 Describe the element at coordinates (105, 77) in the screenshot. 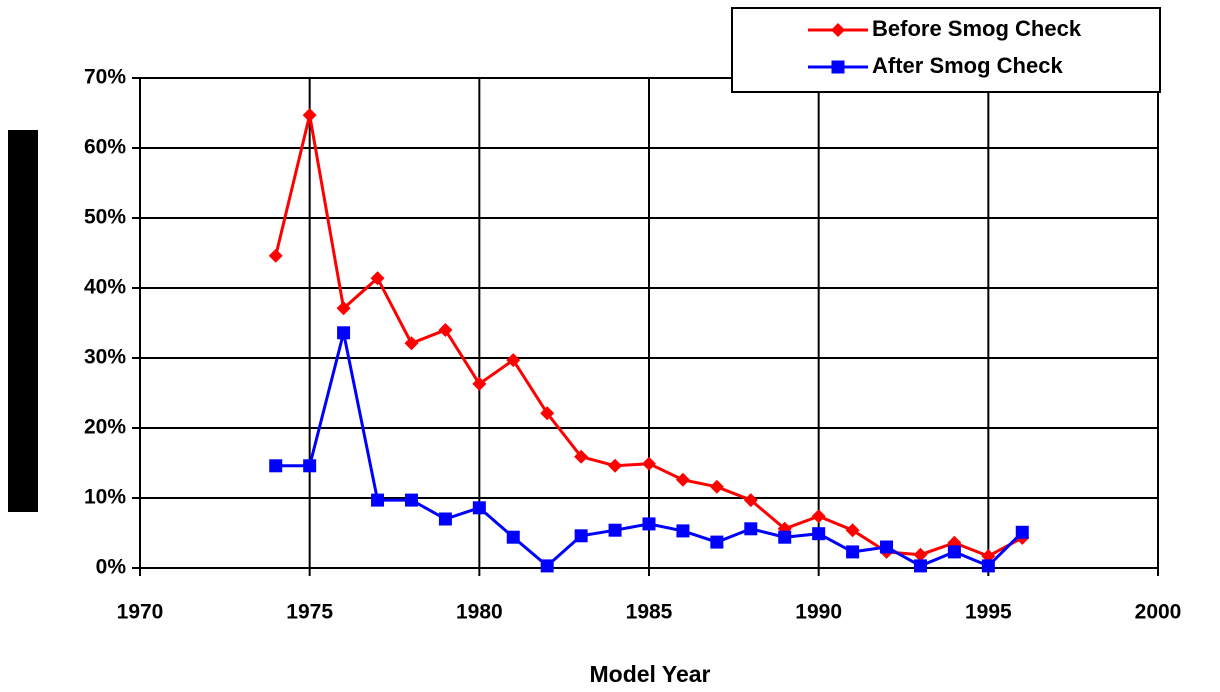

I see `y-tick-label: 70%` at that location.